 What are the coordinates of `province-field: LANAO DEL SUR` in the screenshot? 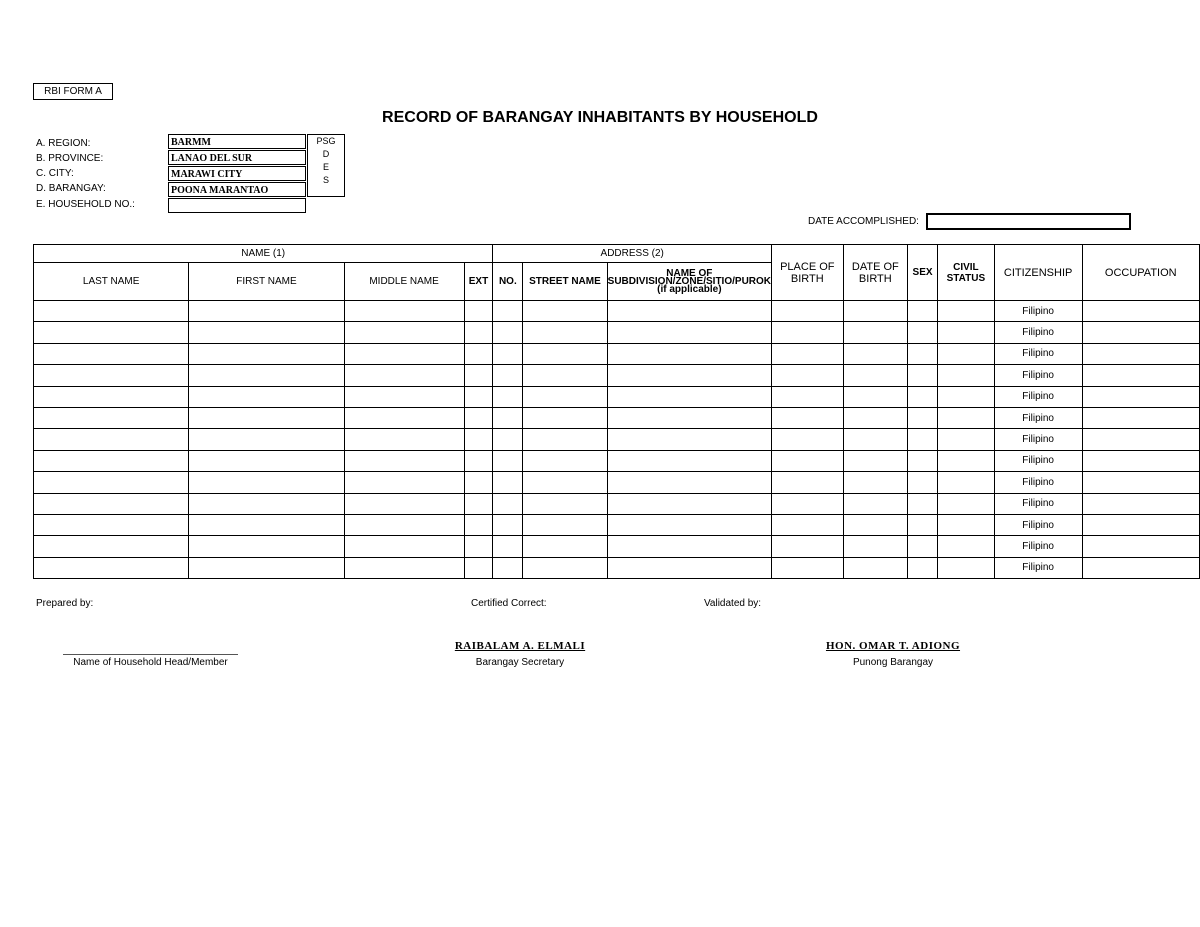 It's located at (237, 157).